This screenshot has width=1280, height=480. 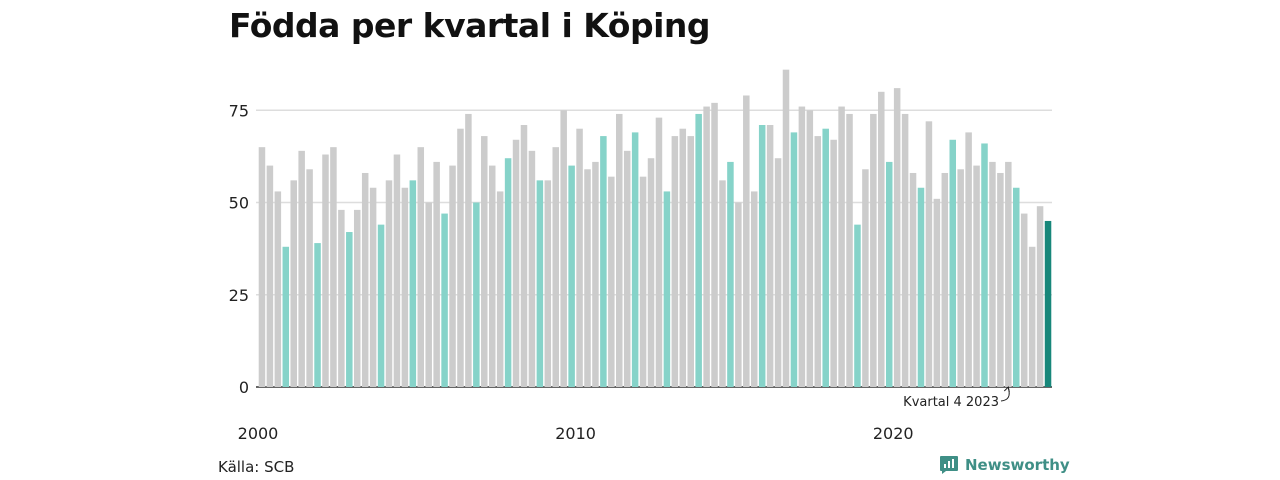 What do you see at coordinates (239, 249) in the screenshot?
I see `y-tick-labels: 0 25 50 75` at bounding box center [239, 249].